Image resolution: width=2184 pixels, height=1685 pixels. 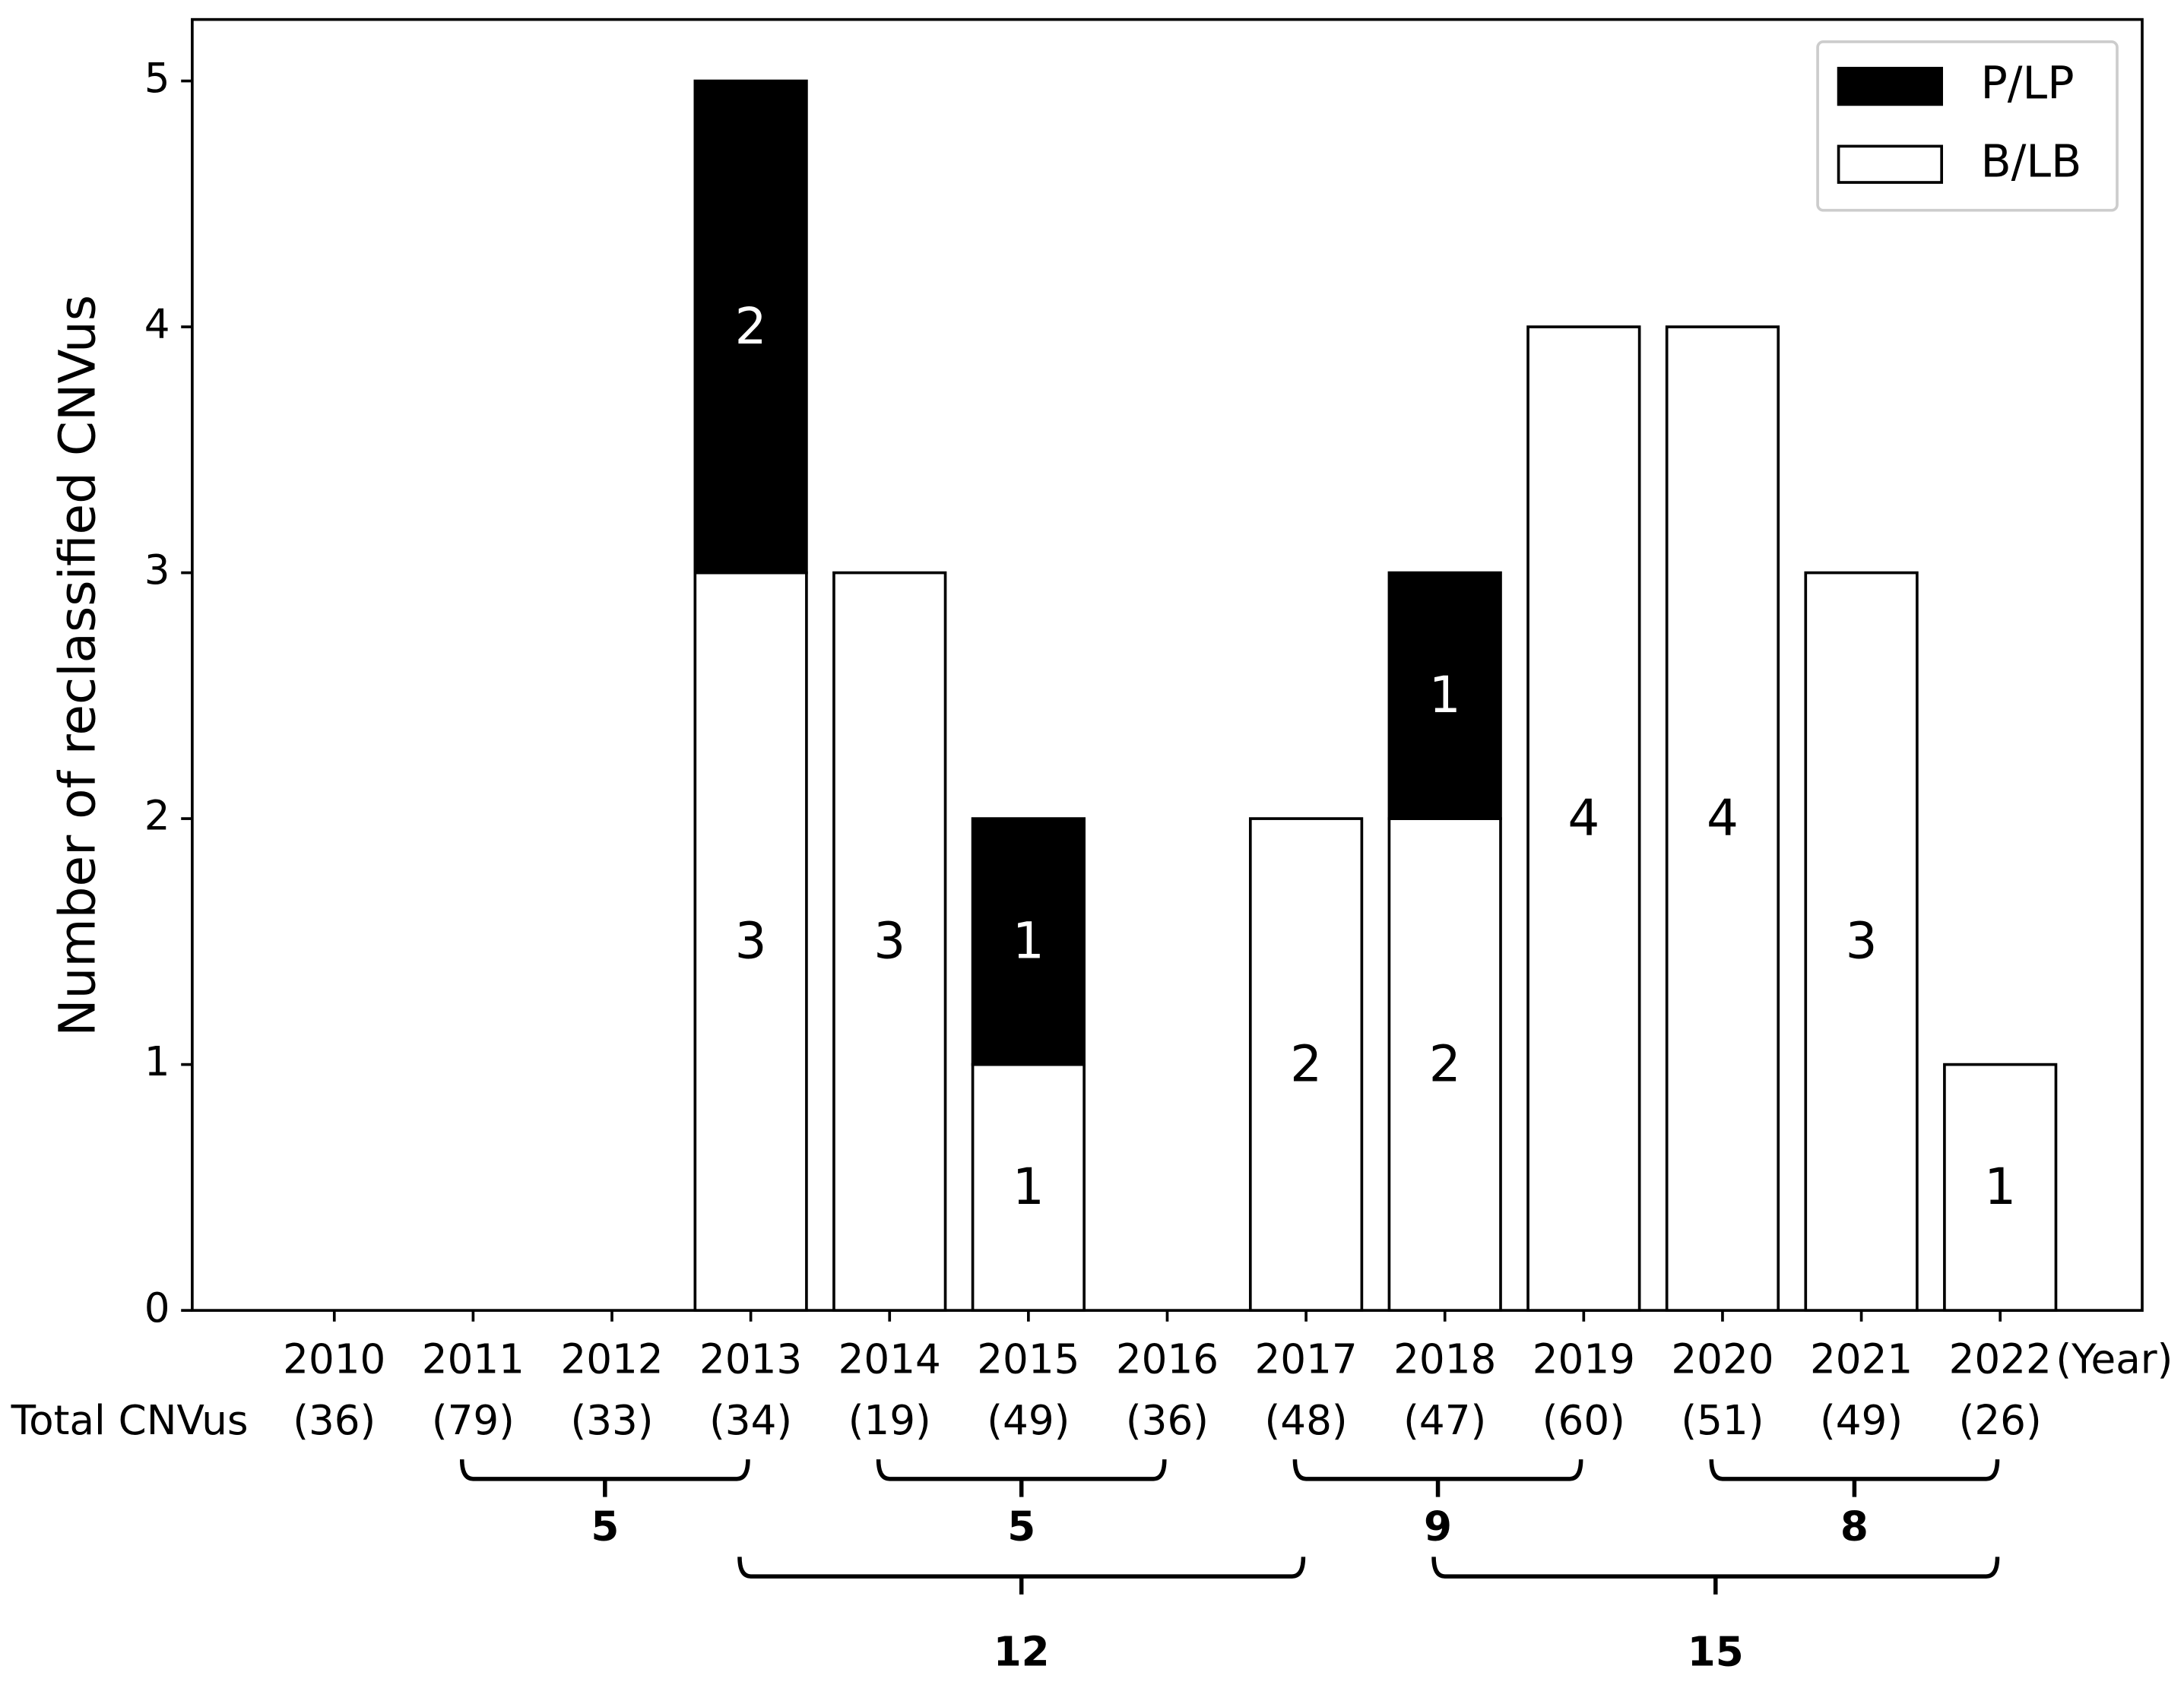 What do you see at coordinates (1854, 1527) in the screenshot?
I see `bracket-label: 8` at bounding box center [1854, 1527].